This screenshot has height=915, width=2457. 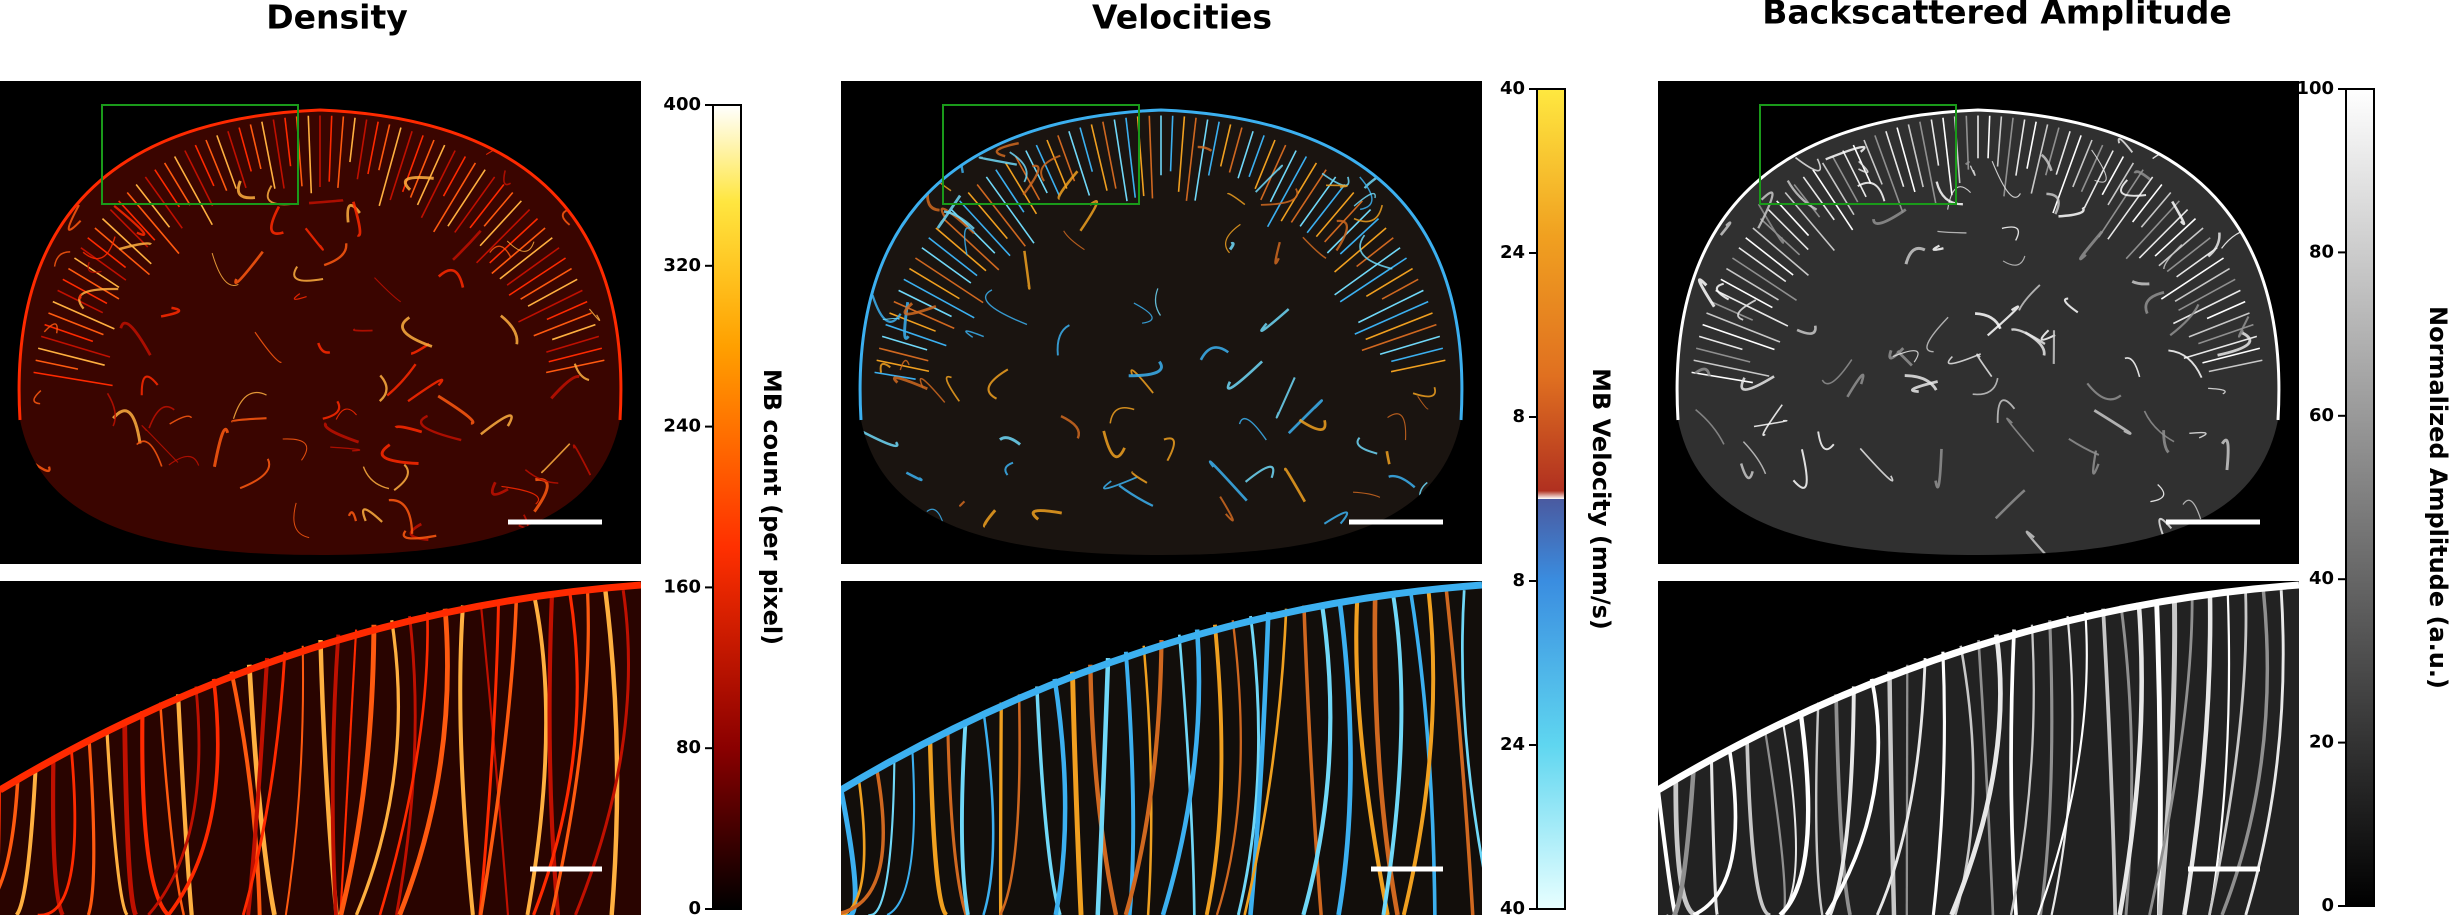 What do you see at coordinates (682, 265) in the screenshot?
I see `colorbar-tick-label: 320` at bounding box center [682, 265].